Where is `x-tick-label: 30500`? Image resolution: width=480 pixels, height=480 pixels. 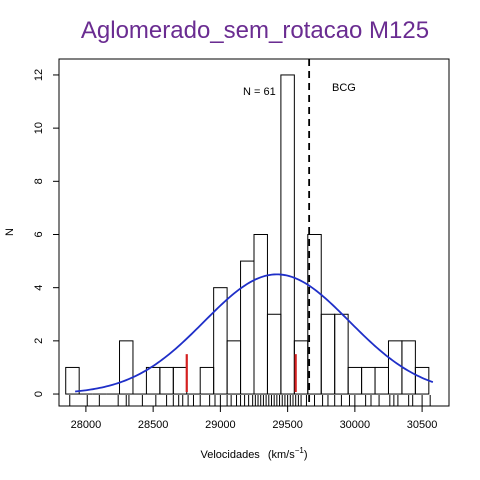
x-tick-label: 30500 is located at coordinates (422, 425).